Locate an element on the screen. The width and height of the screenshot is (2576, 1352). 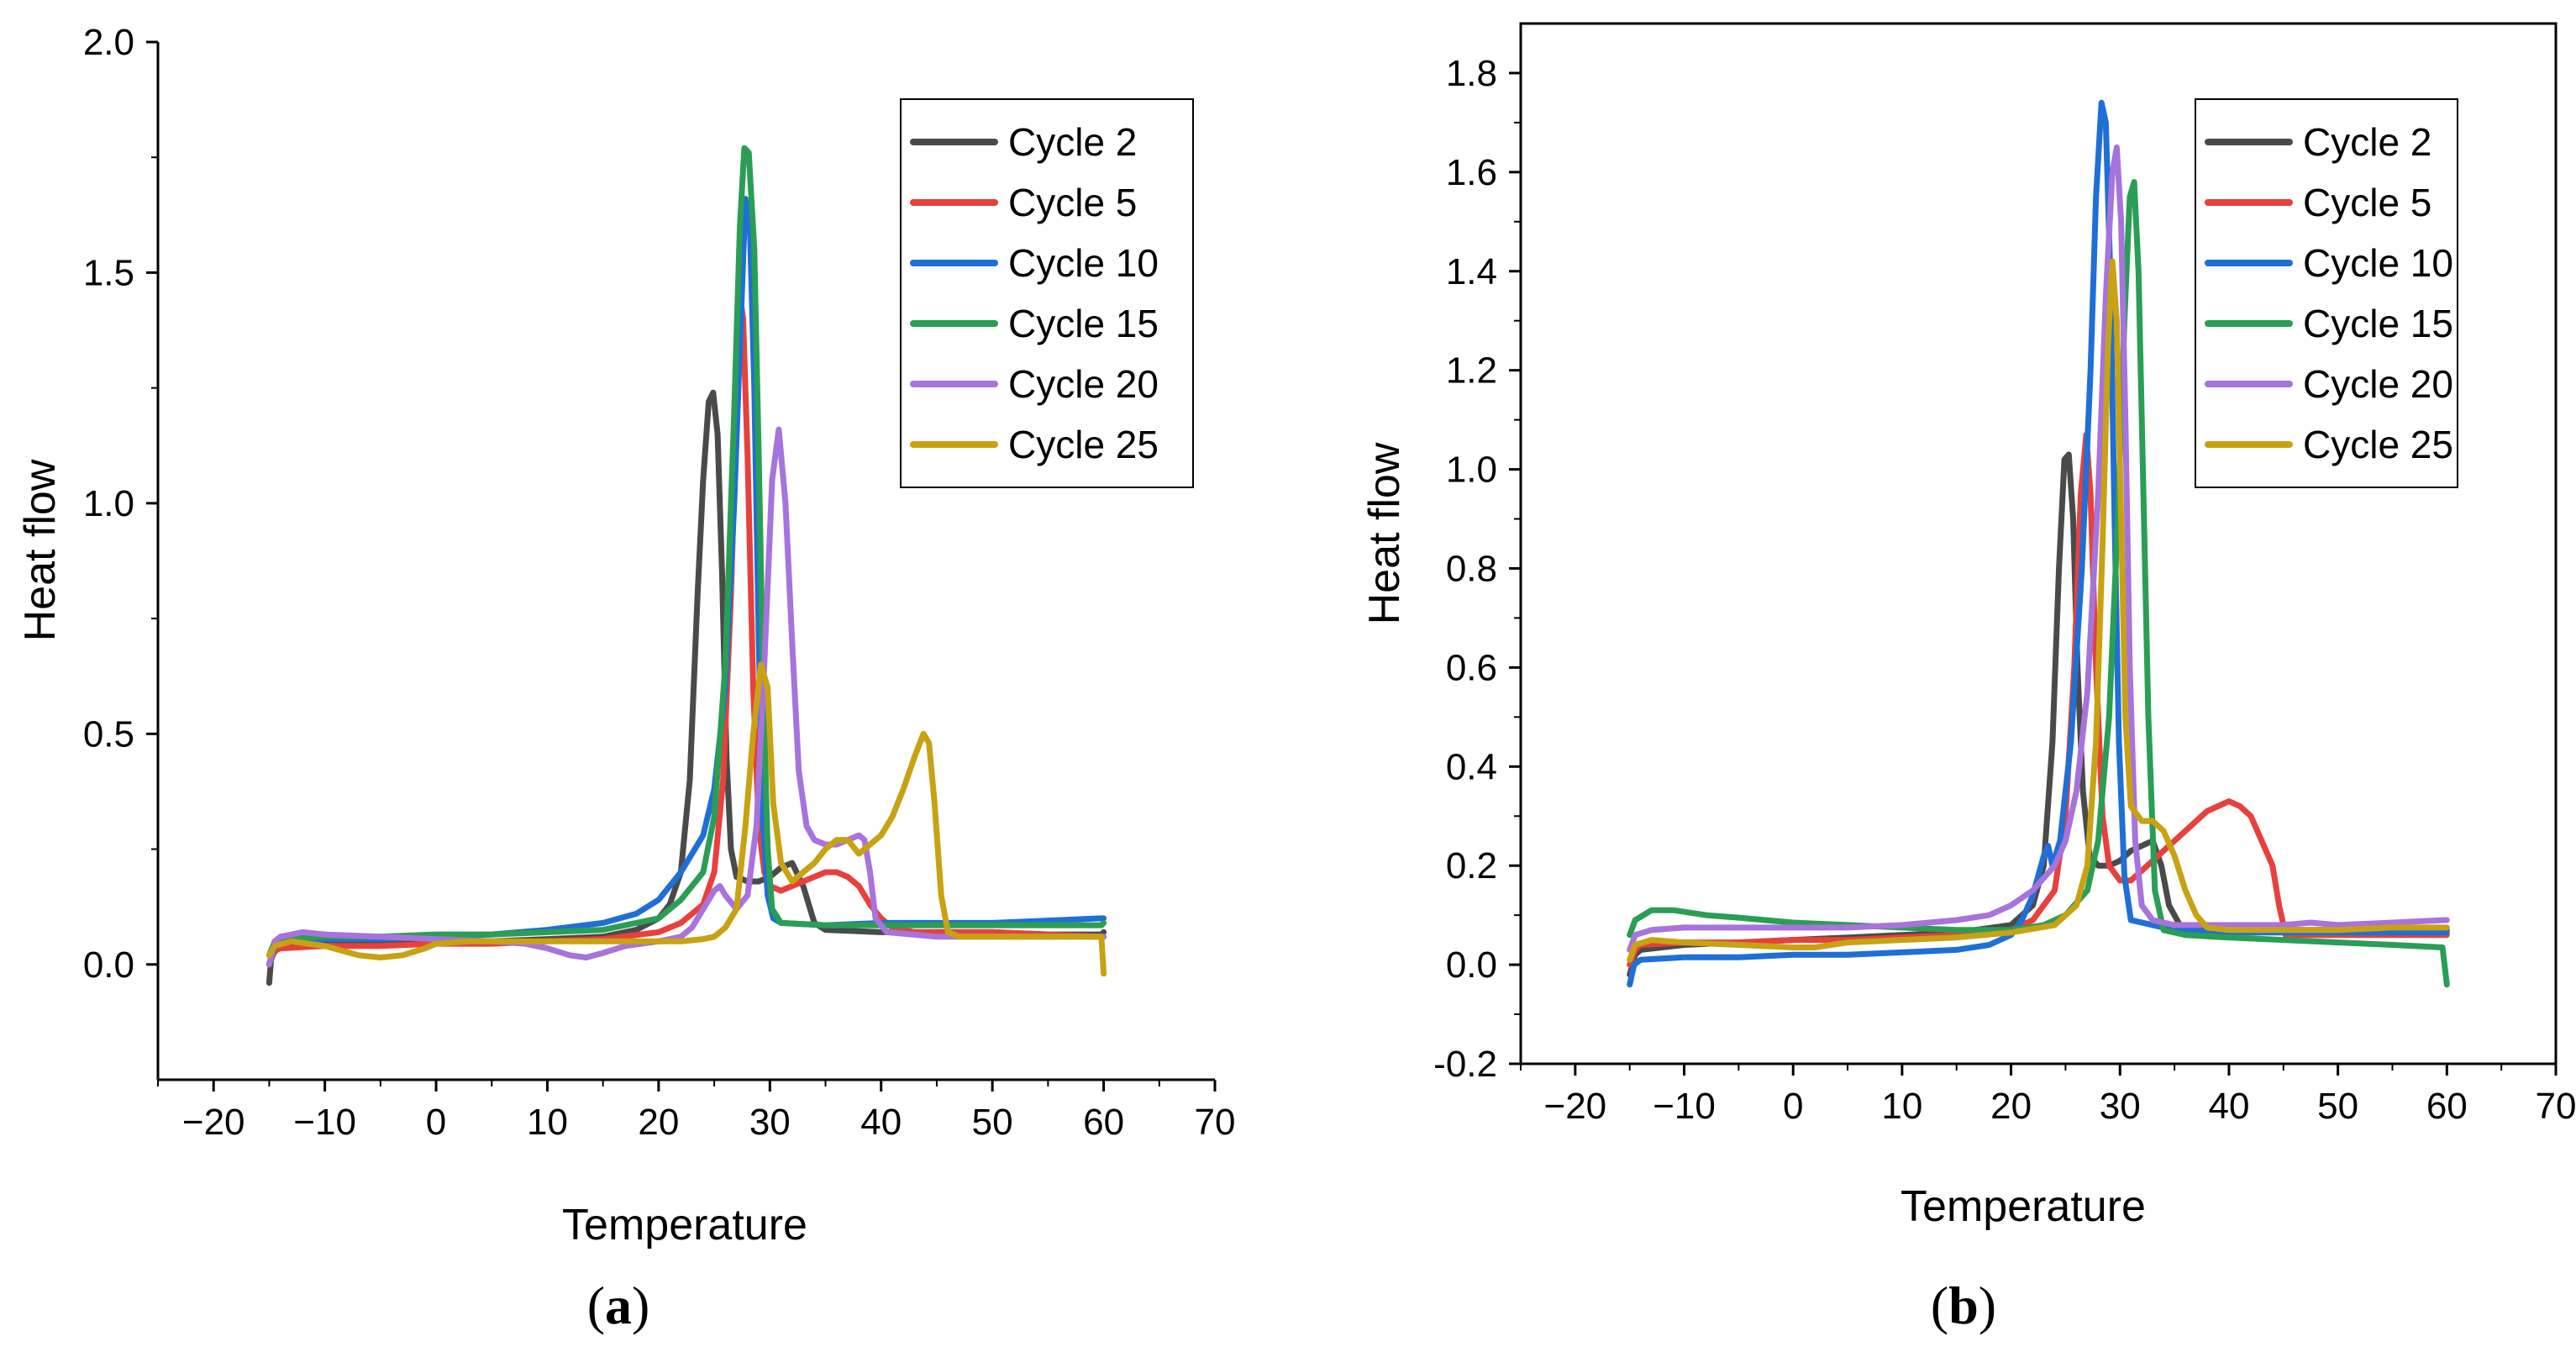
y-tick-label: 1.4 is located at coordinates (1471, 271).